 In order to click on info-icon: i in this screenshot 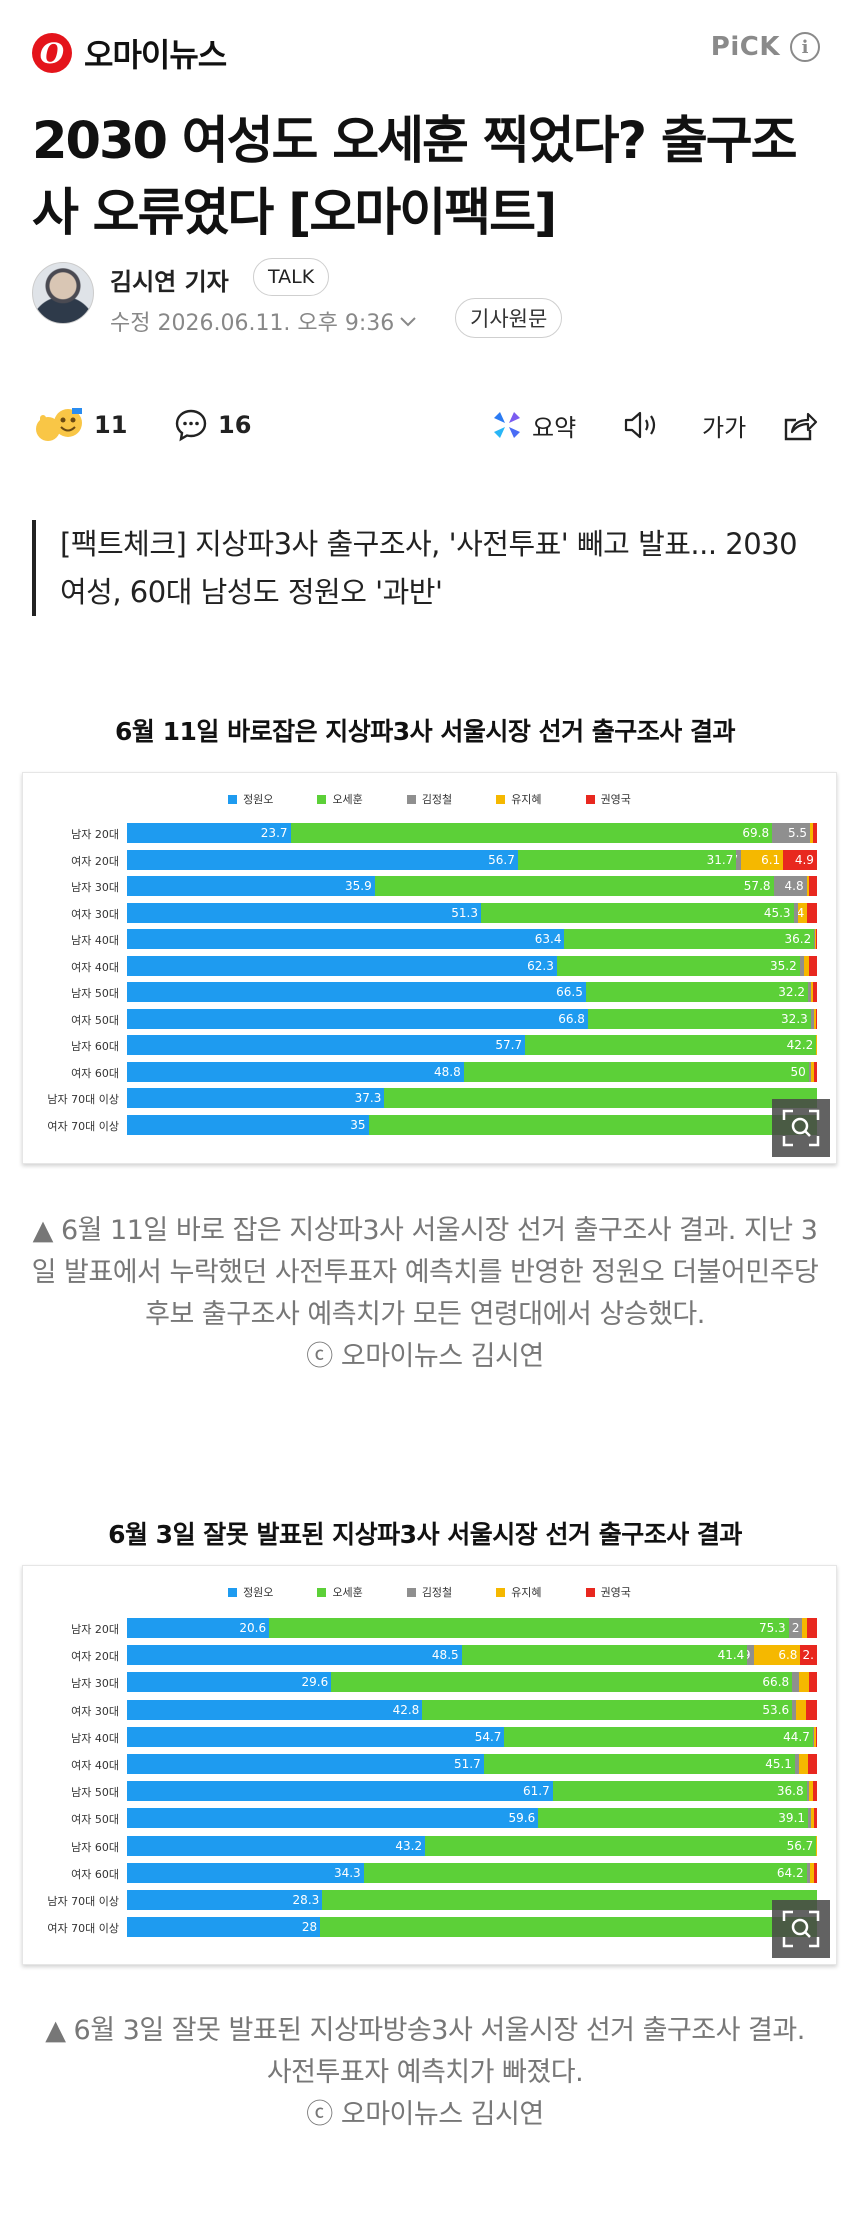, I will do `click(805, 47)`.